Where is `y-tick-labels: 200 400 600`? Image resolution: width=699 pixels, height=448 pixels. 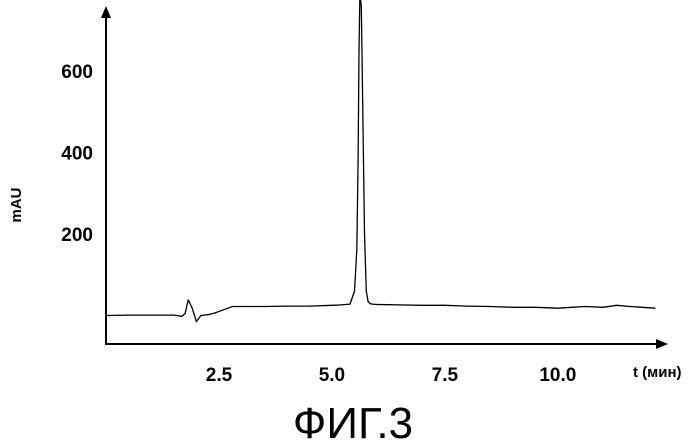 y-tick-labels: 200 400 600 is located at coordinates (77, 154).